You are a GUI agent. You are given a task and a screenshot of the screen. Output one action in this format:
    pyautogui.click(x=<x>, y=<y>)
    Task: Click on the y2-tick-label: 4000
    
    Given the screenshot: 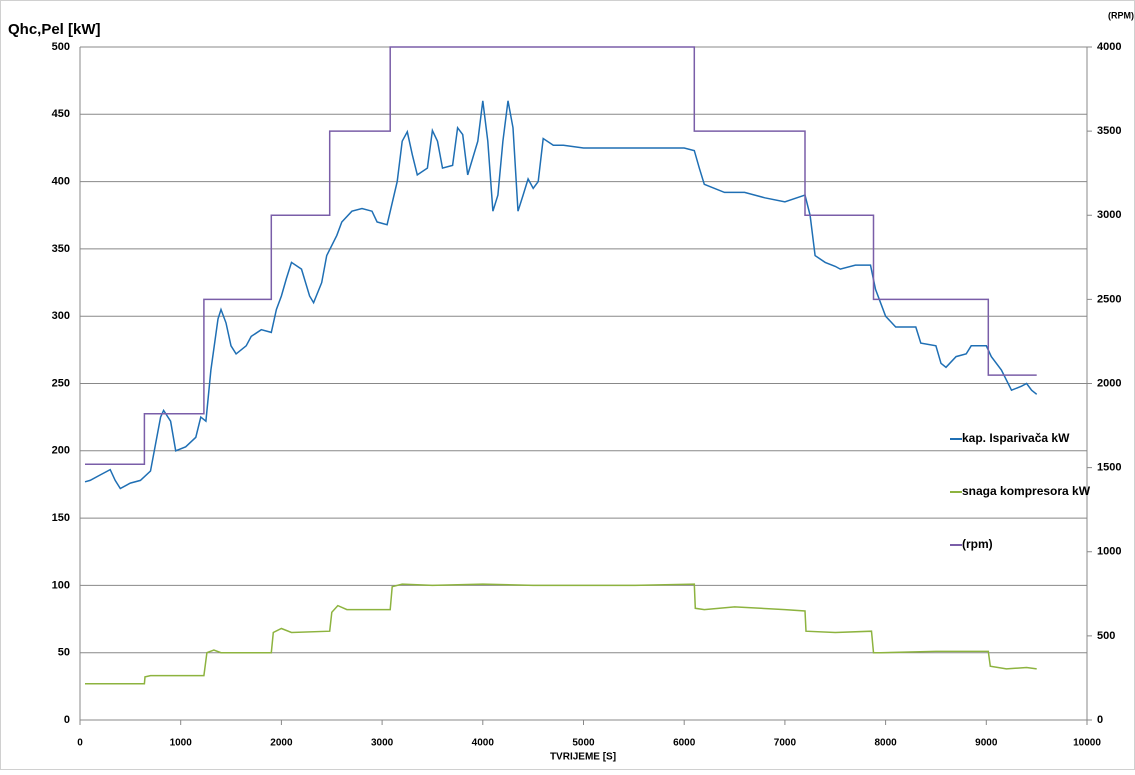 What is the action you would take?
    pyautogui.click(x=1109, y=47)
    